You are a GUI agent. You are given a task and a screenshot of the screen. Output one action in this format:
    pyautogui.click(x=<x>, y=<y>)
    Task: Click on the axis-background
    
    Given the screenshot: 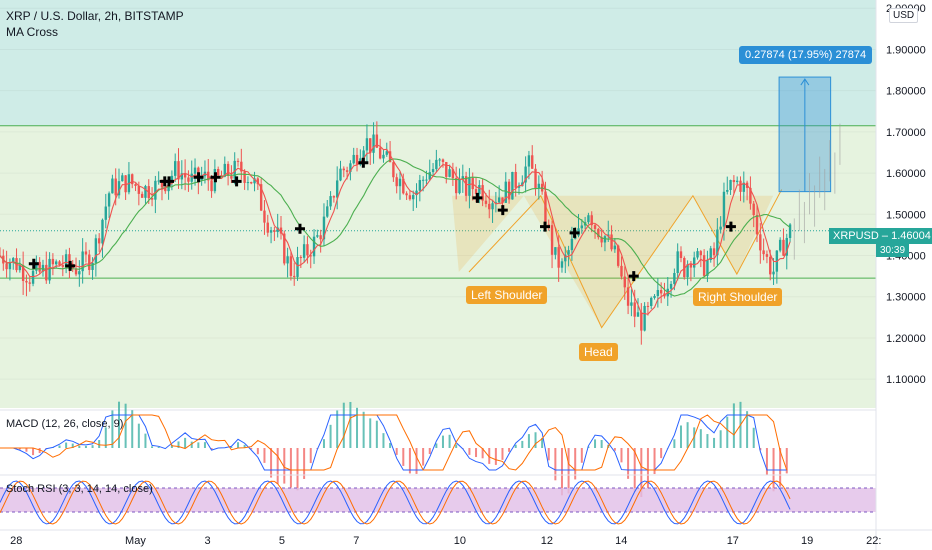 What is the action you would take?
    pyautogui.click(x=904, y=275)
    